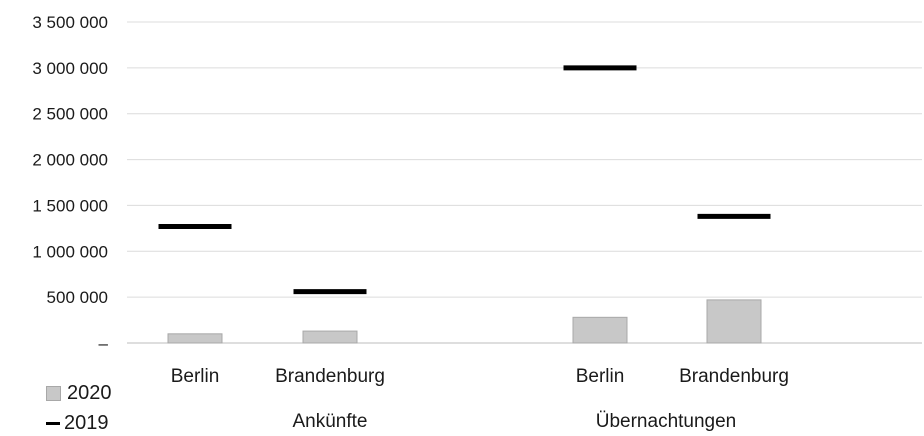  What do you see at coordinates (86, 423) in the screenshot?
I see `legend-label-2019: 2019` at bounding box center [86, 423].